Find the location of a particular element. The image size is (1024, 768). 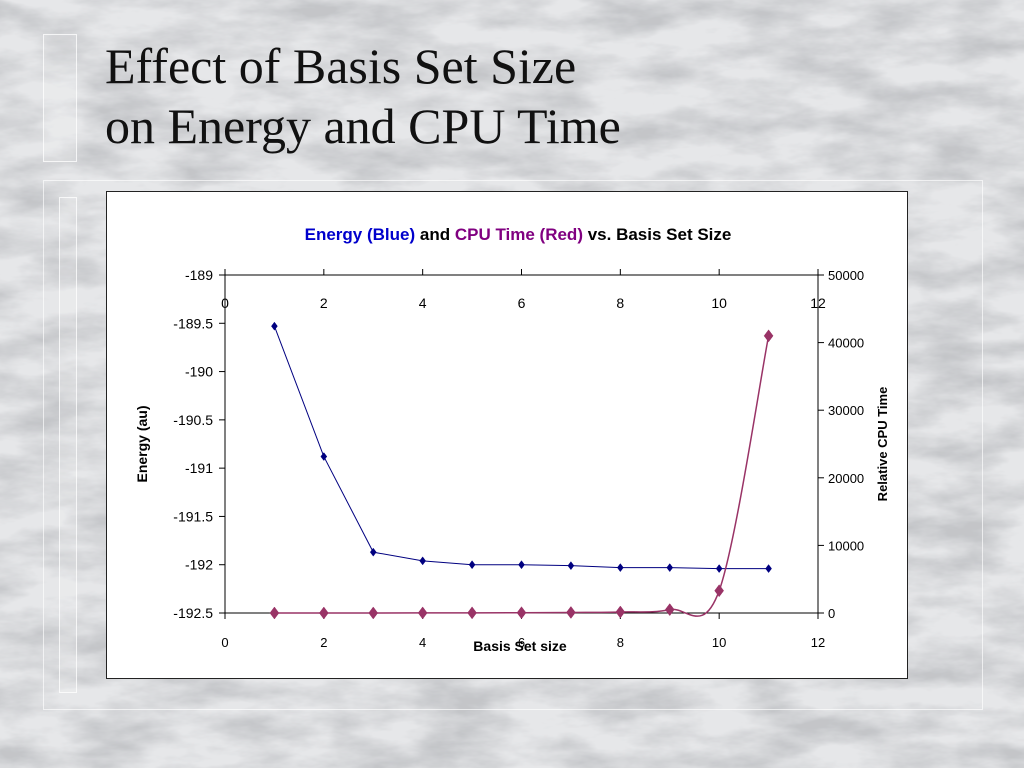

x-tick-label-top: 8 is located at coordinates (620, 303).